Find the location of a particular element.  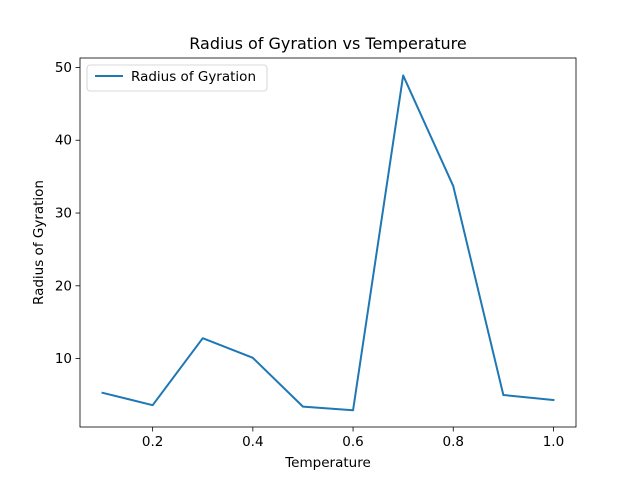

y-tick-label: 40 is located at coordinates (63, 141).